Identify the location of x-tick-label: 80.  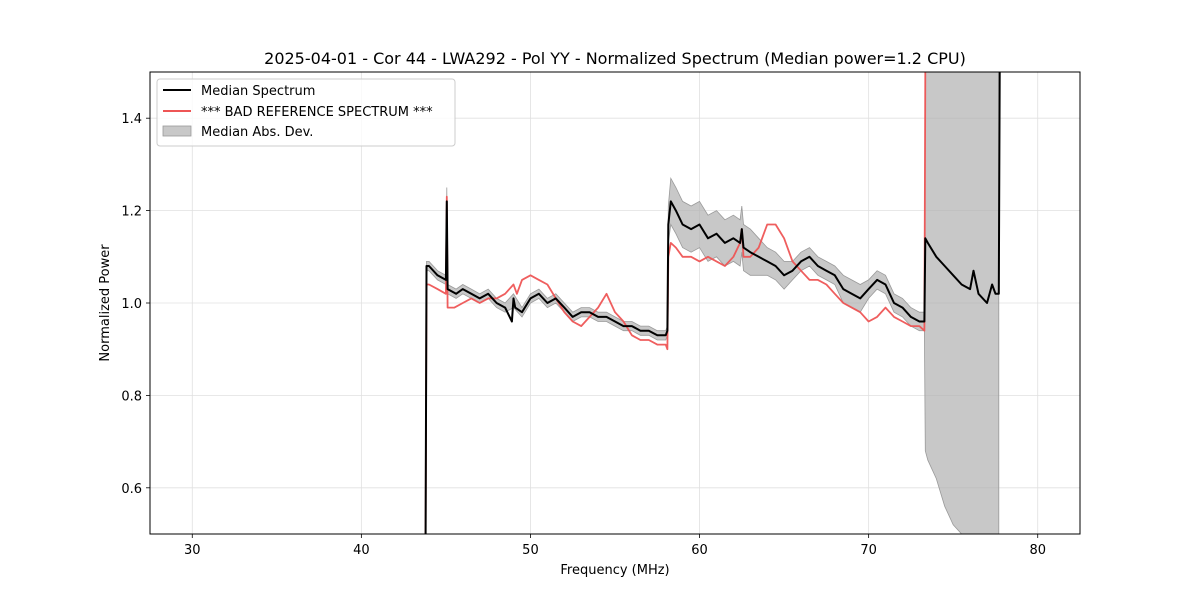
(1037, 550).